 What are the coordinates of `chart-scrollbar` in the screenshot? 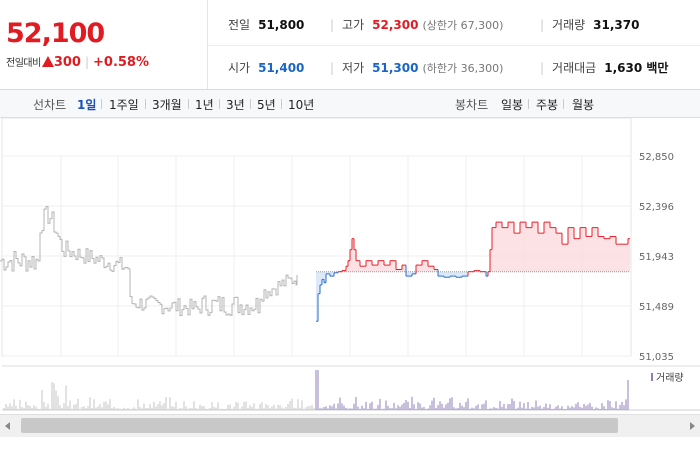 It's located at (350, 425).